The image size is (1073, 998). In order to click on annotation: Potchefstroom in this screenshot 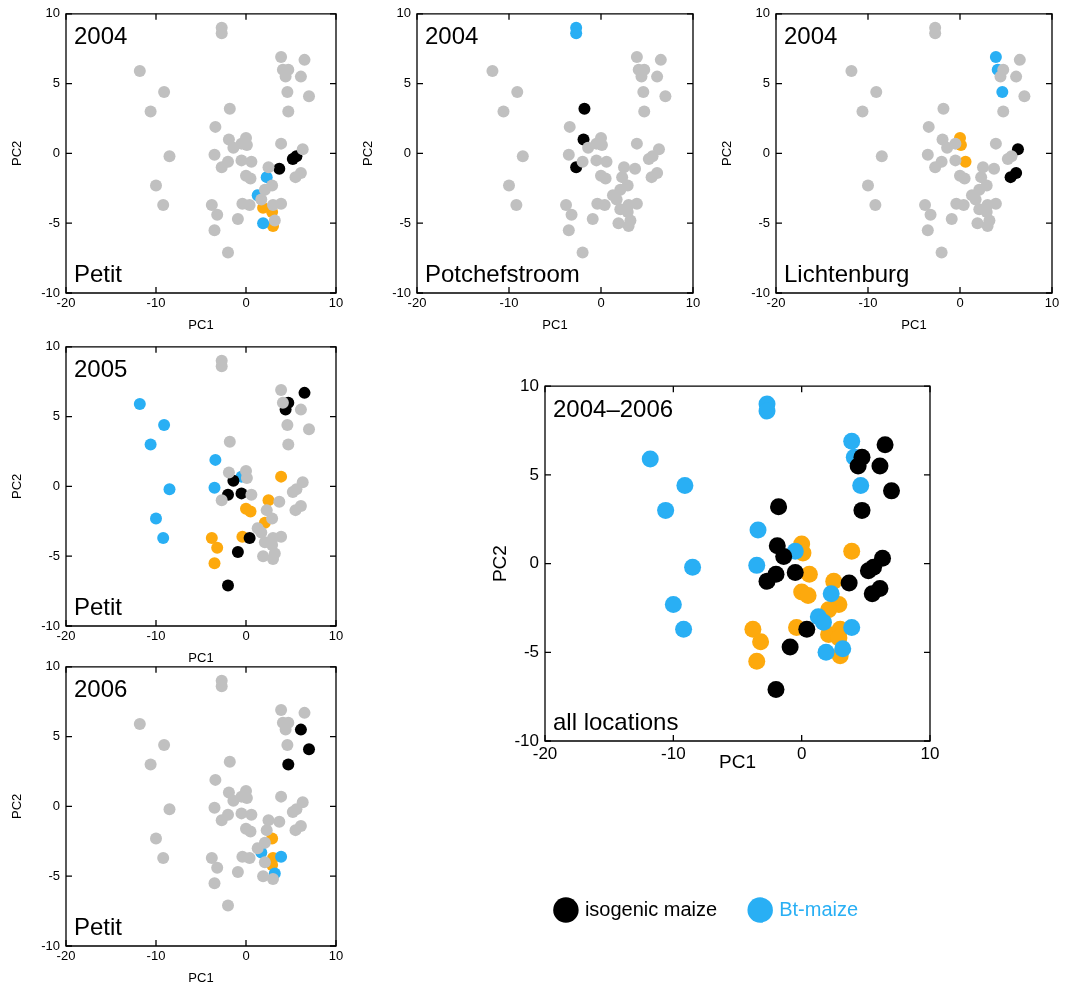, I will do `click(502, 273)`.